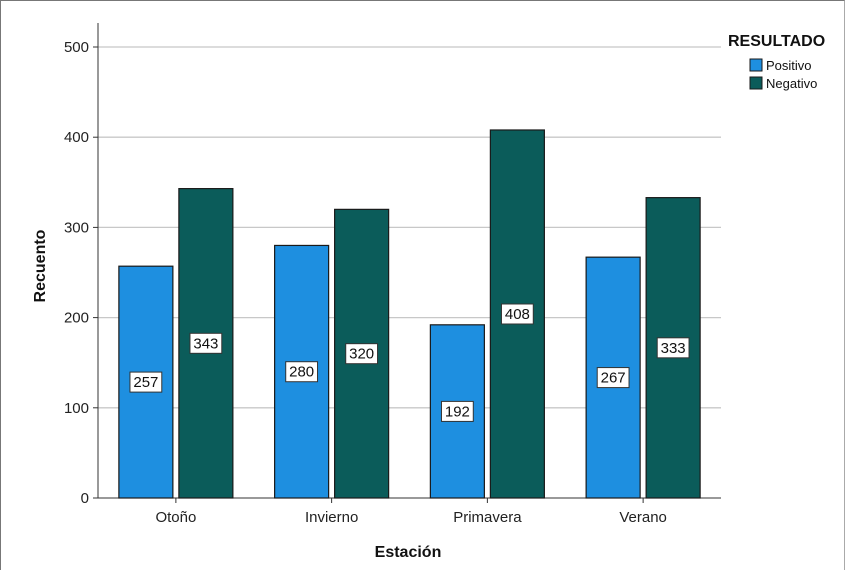 The image size is (848, 573). Describe the element at coordinates (457, 411) in the screenshot. I see `data-label: 192` at that location.